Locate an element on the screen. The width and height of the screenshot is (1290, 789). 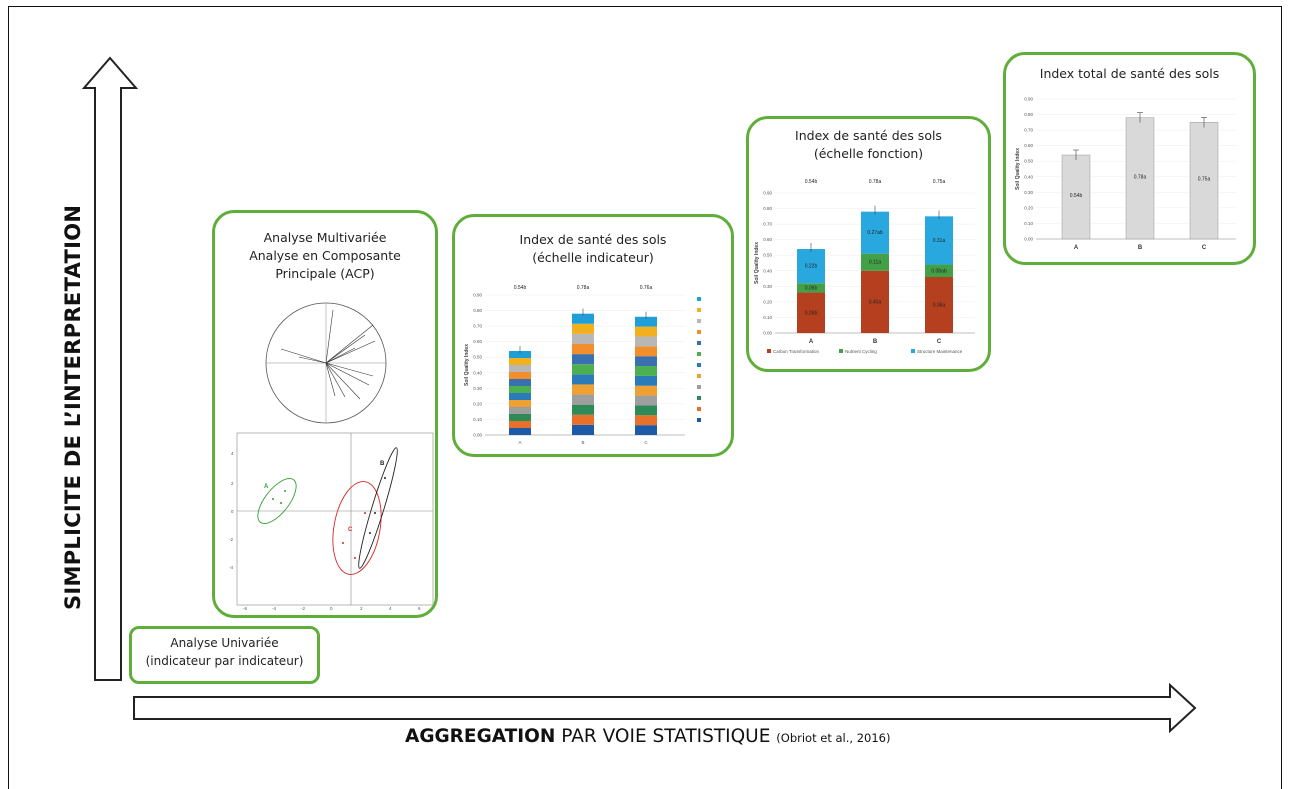
score-y-tick: -2 is located at coordinates (231, 539).